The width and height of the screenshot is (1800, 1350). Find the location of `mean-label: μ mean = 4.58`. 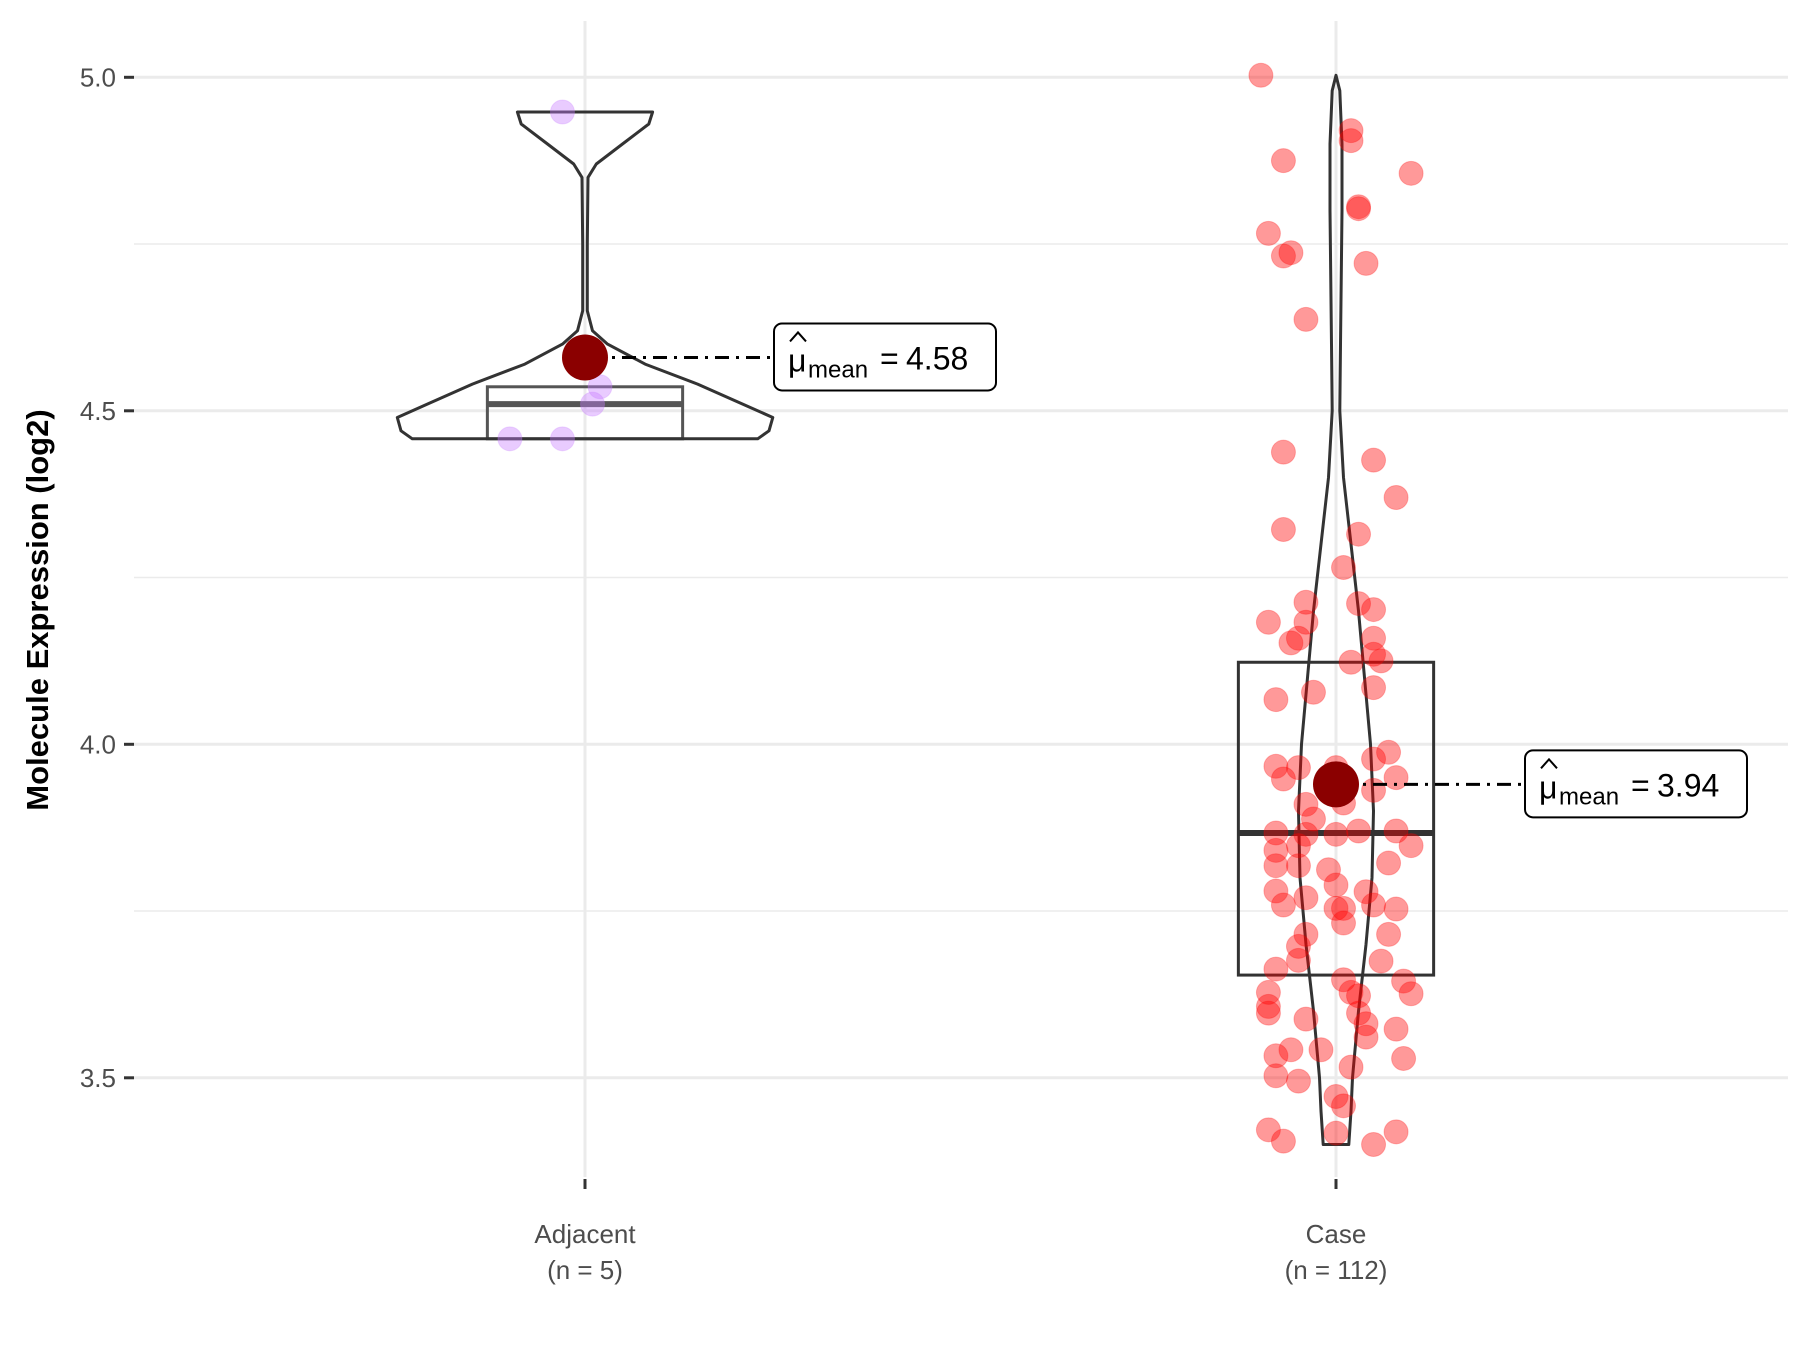

mean-label: μ mean = 4.58 is located at coordinates (885, 357).